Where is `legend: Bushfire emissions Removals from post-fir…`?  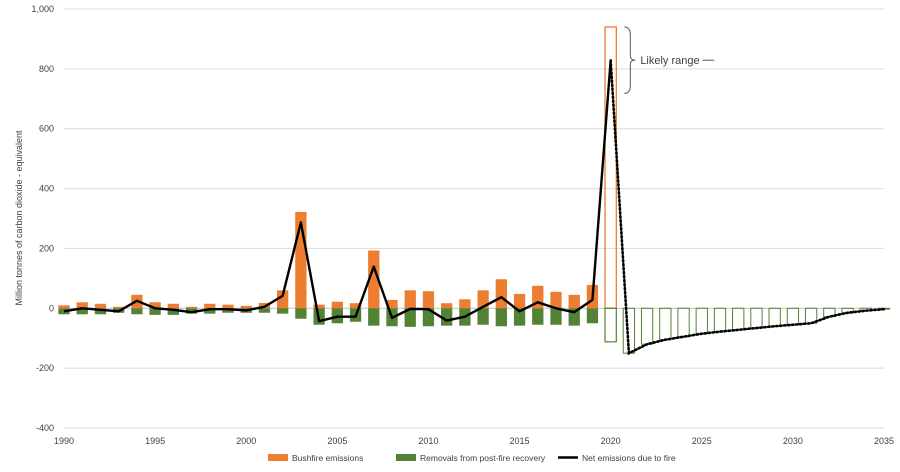
legend: Bushfire emissions Removals from post-fir… is located at coordinates (472, 458).